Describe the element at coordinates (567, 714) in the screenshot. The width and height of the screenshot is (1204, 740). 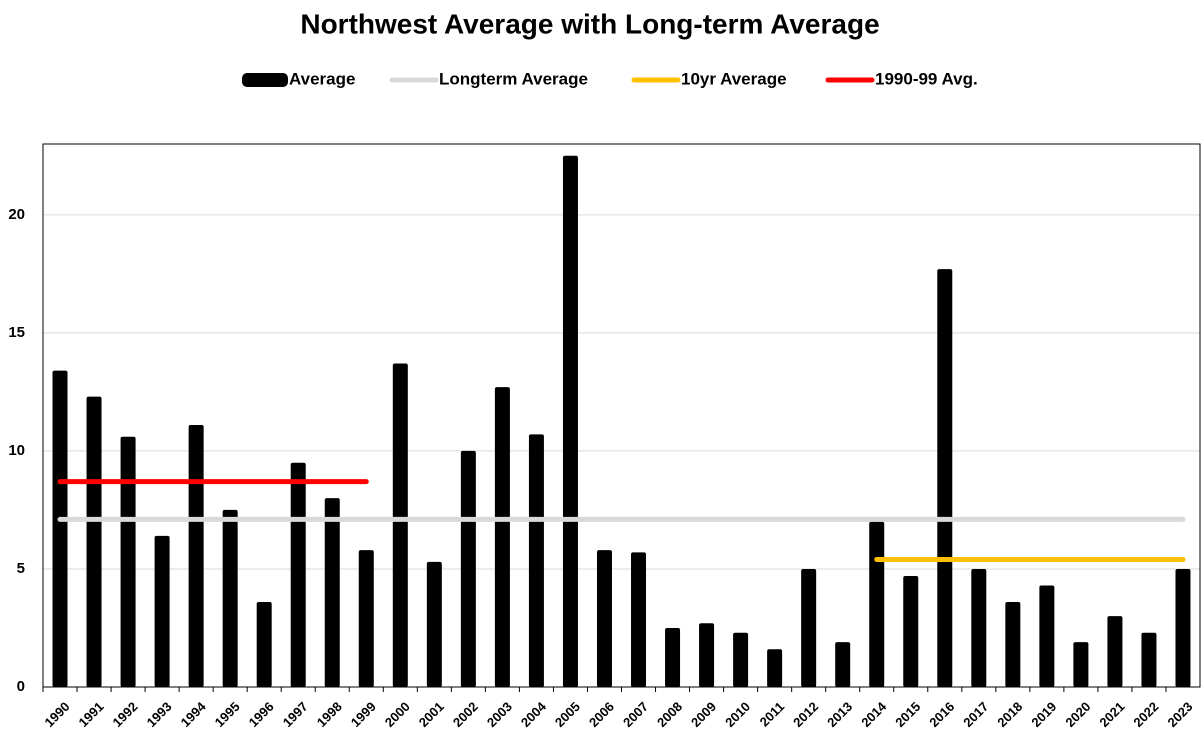
I see `x-tick-label: 2005` at that location.